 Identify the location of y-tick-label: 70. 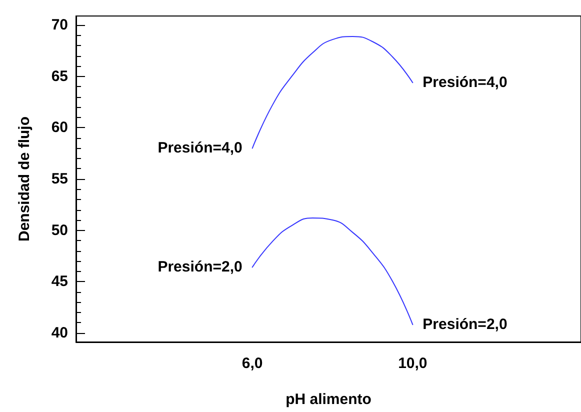
(59, 25).